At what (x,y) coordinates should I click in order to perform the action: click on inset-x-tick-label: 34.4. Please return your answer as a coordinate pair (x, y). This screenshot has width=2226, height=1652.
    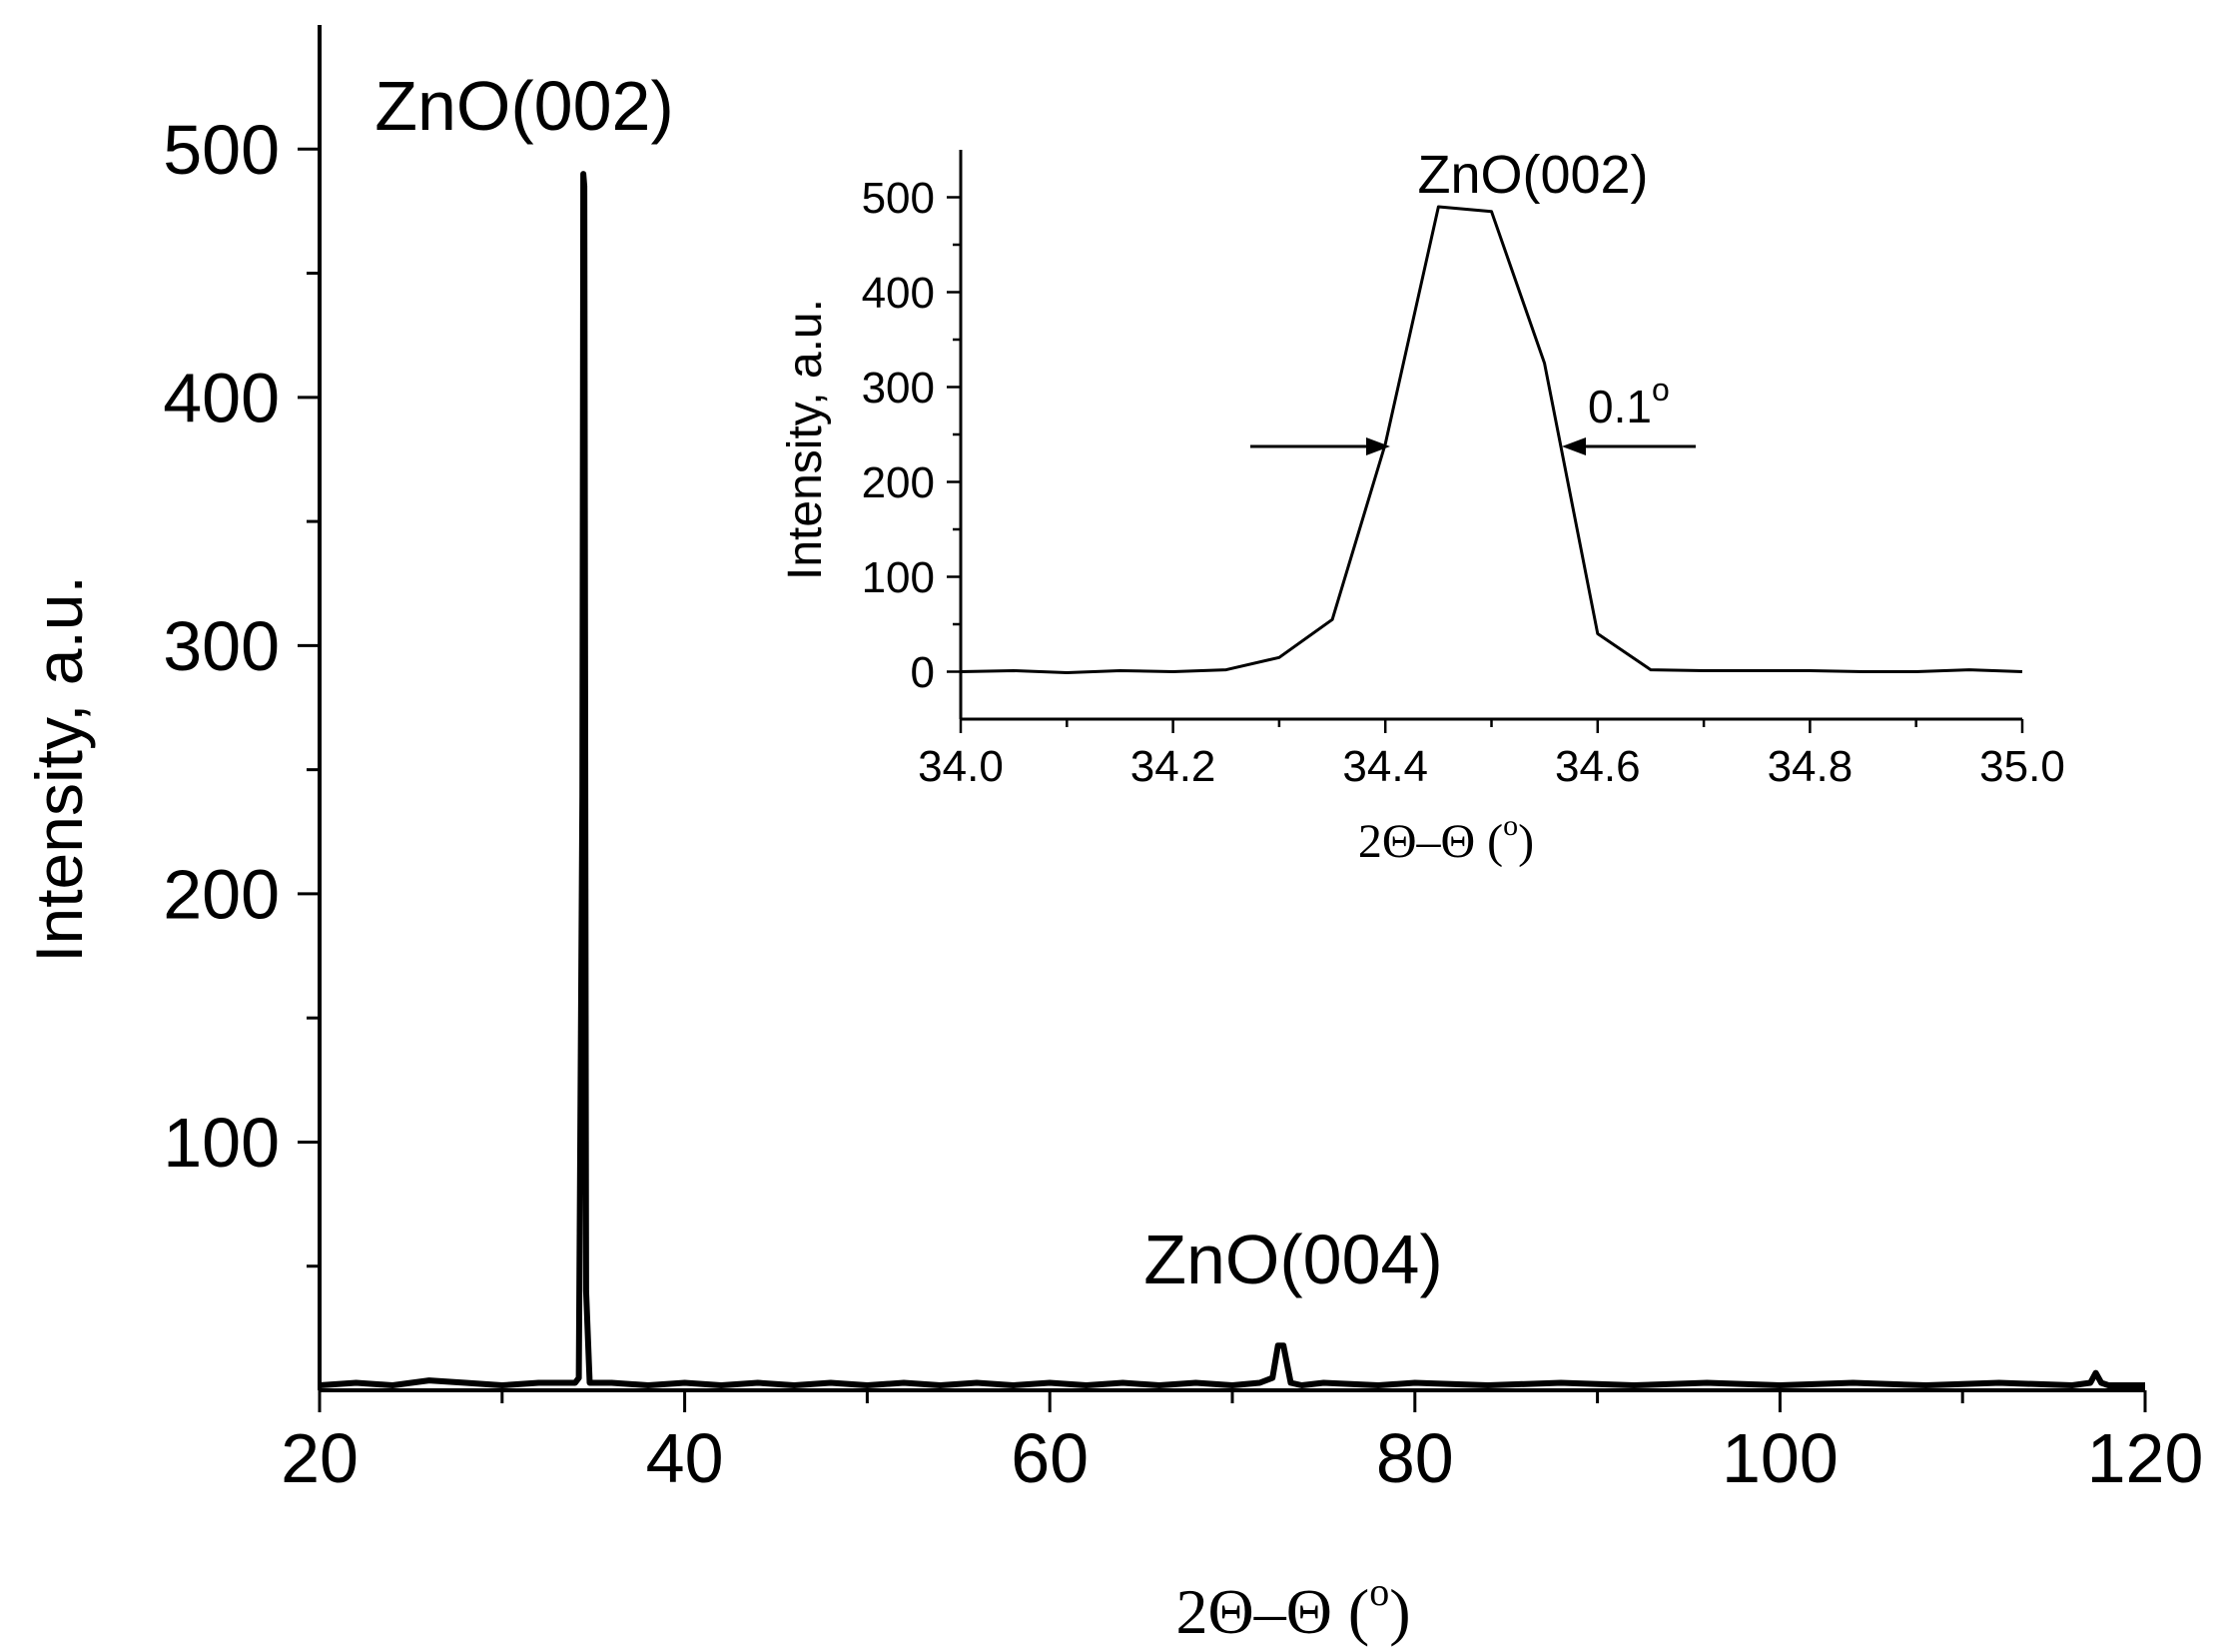
    Looking at the image, I should click on (1385, 766).